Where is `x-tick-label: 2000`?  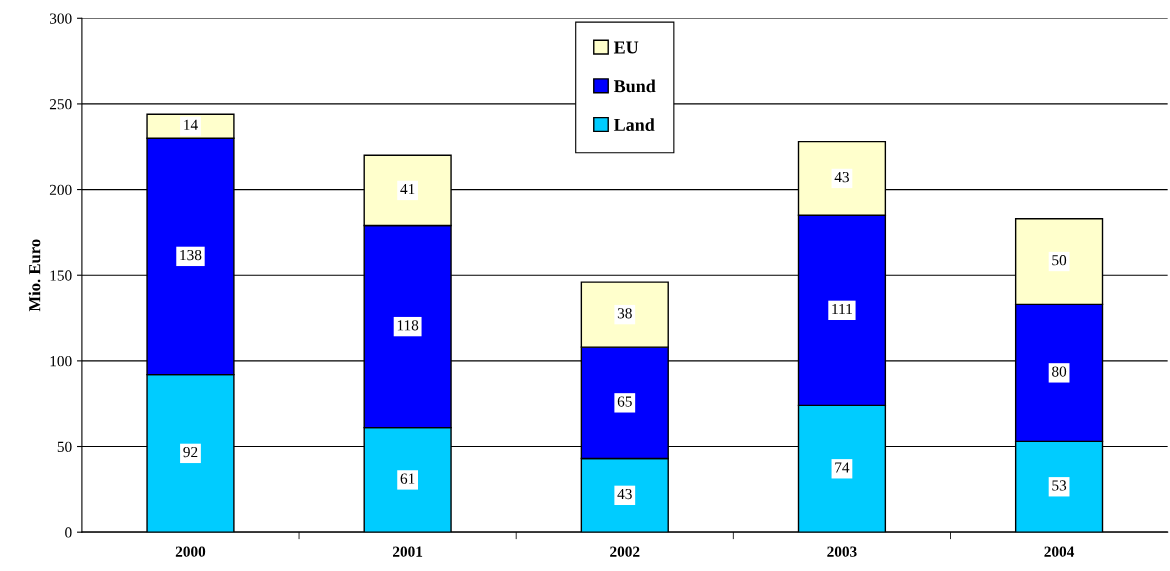
x-tick-label: 2000 is located at coordinates (190, 551).